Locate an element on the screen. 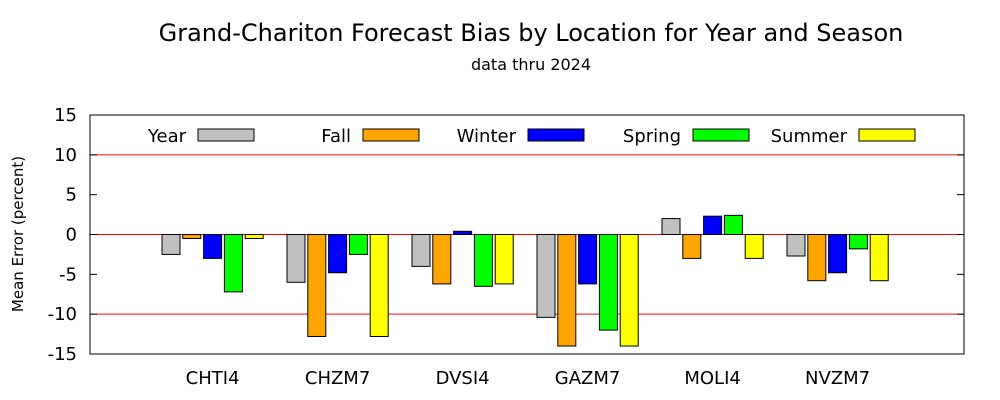 The image size is (1000, 400). legend-label-fall: Fall is located at coordinates (336, 136).